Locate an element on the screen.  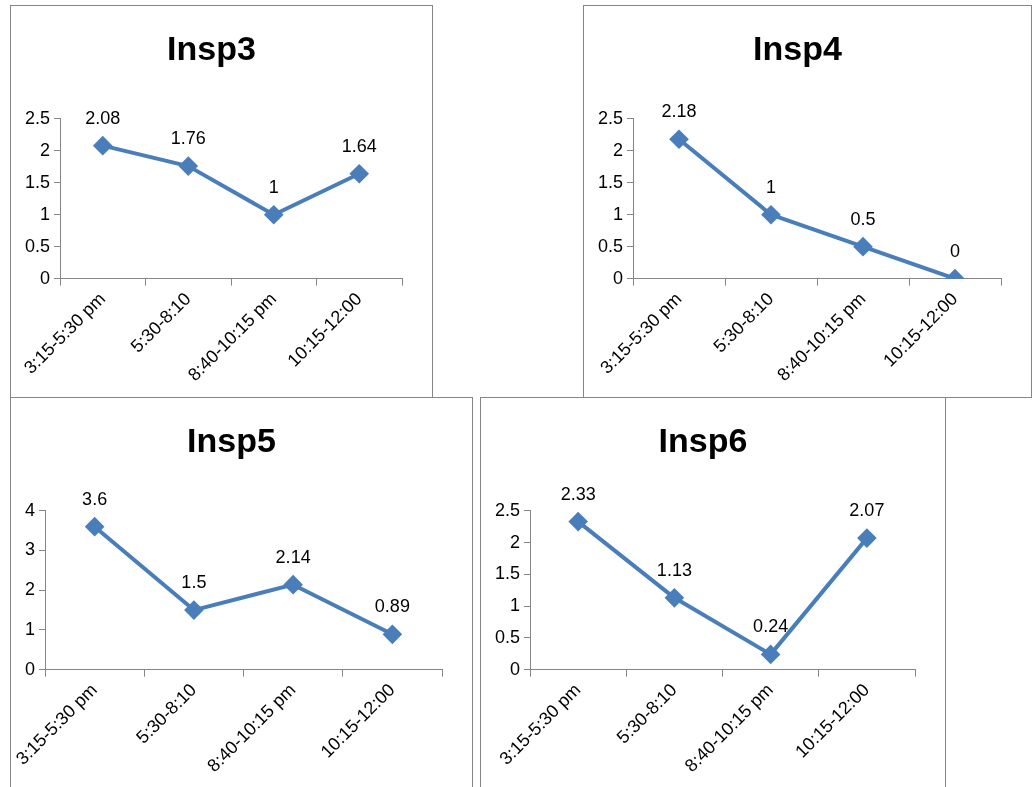
data-label: 1.13 is located at coordinates (674, 569).